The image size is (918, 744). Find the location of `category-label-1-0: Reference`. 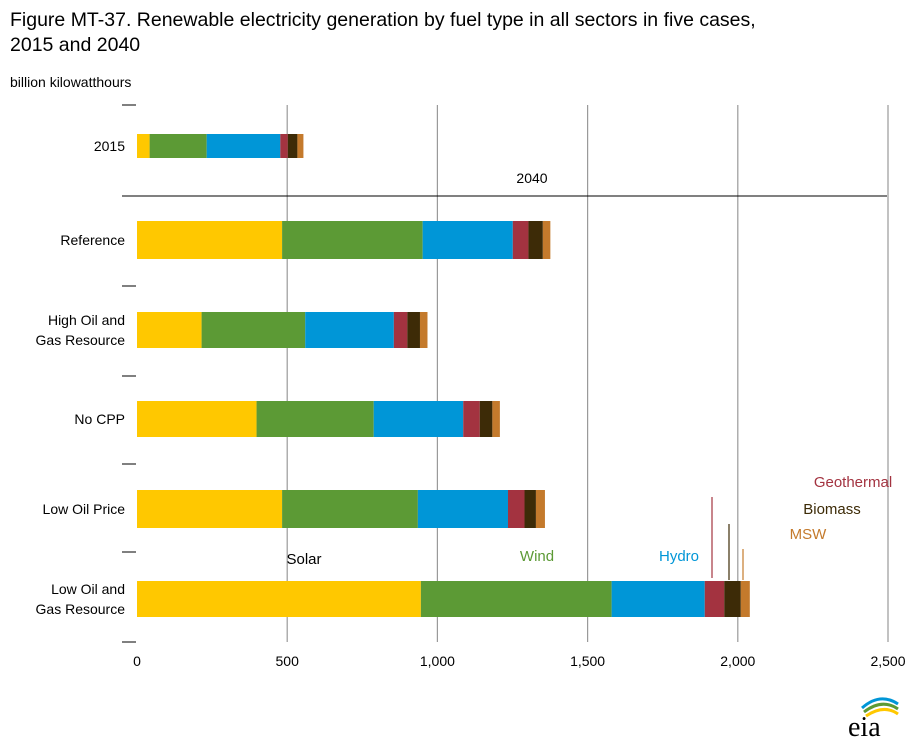

category-label-1-0: Reference is located at coordinates (92, 240).